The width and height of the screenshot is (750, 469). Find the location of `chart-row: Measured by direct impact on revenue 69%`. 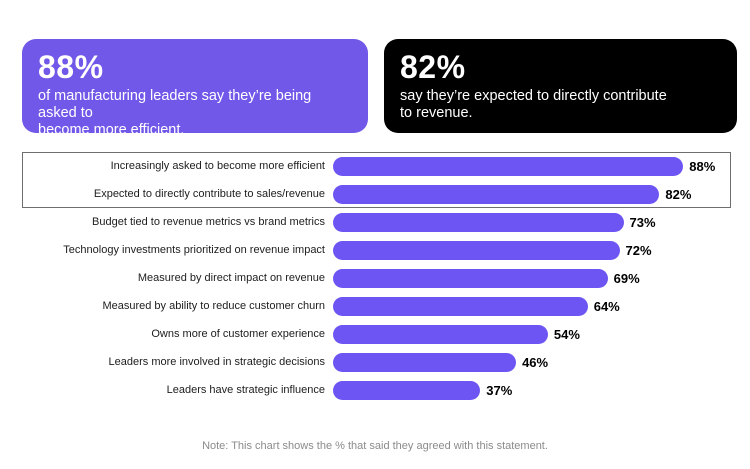

chart-row: Measured by direct impact on revenue 69% is located at coordinates (376, 278).